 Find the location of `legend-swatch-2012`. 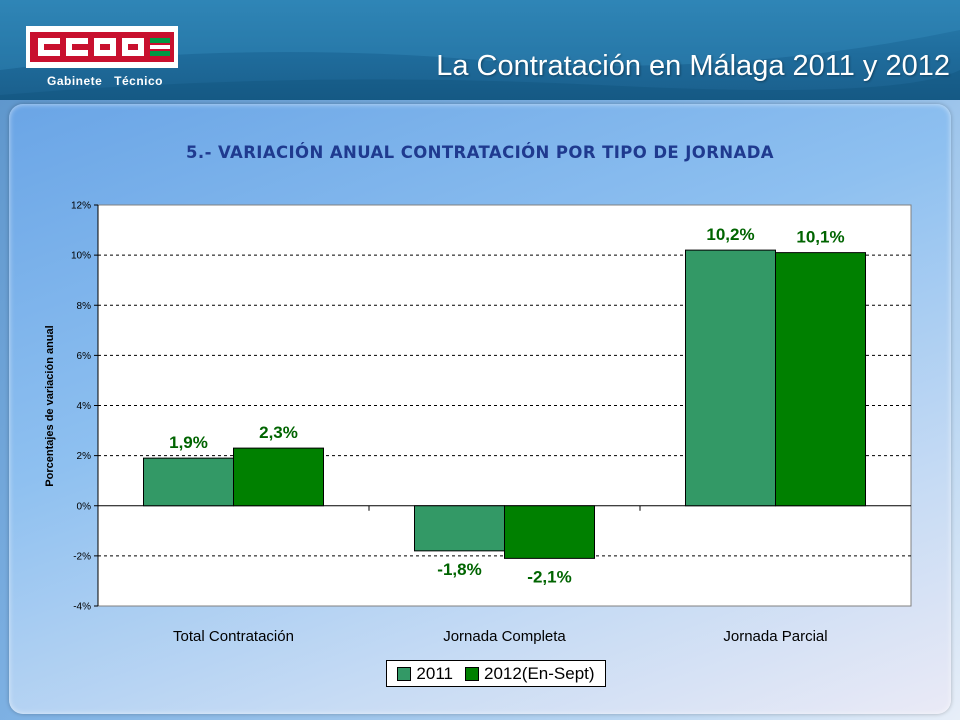

legend-swatch-2012 is located at coordinates (471, 673).